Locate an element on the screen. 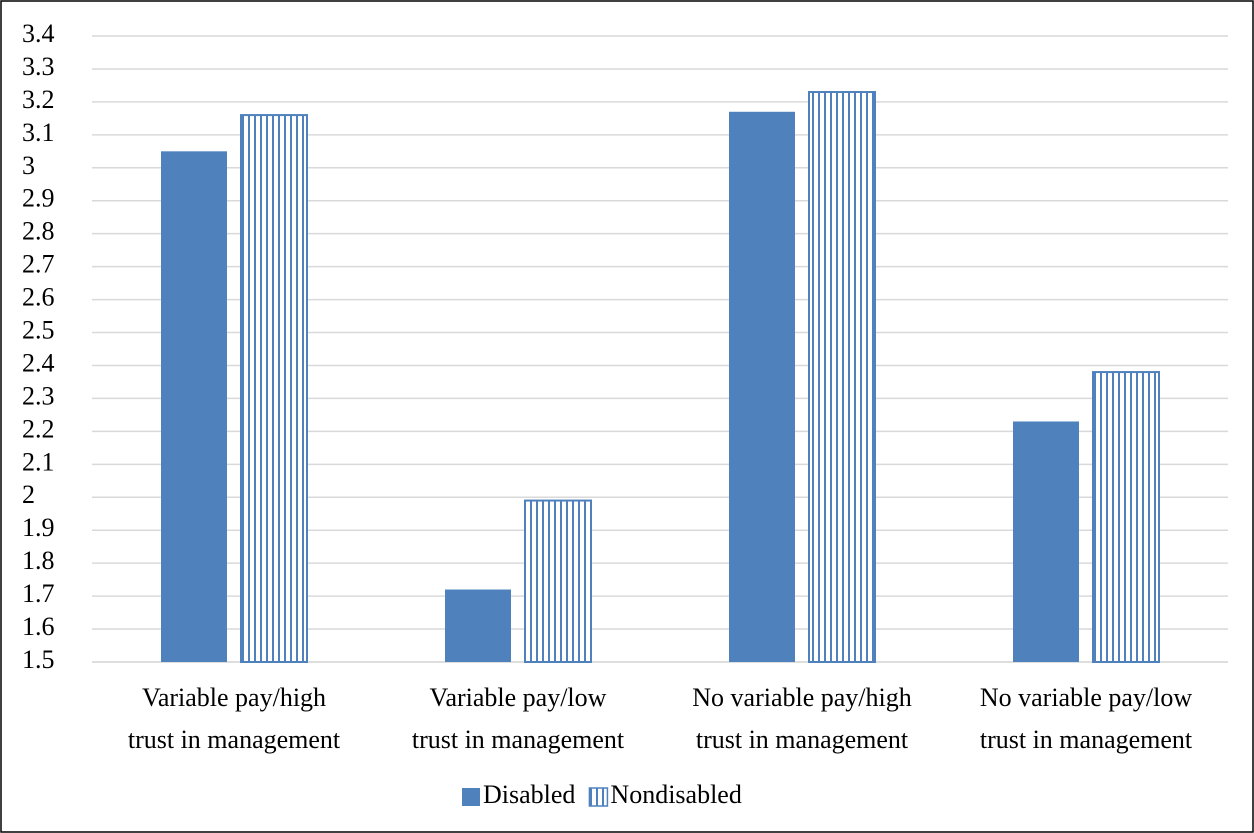  y-tick-label: 2.5 is located at coordinates (38, 329).